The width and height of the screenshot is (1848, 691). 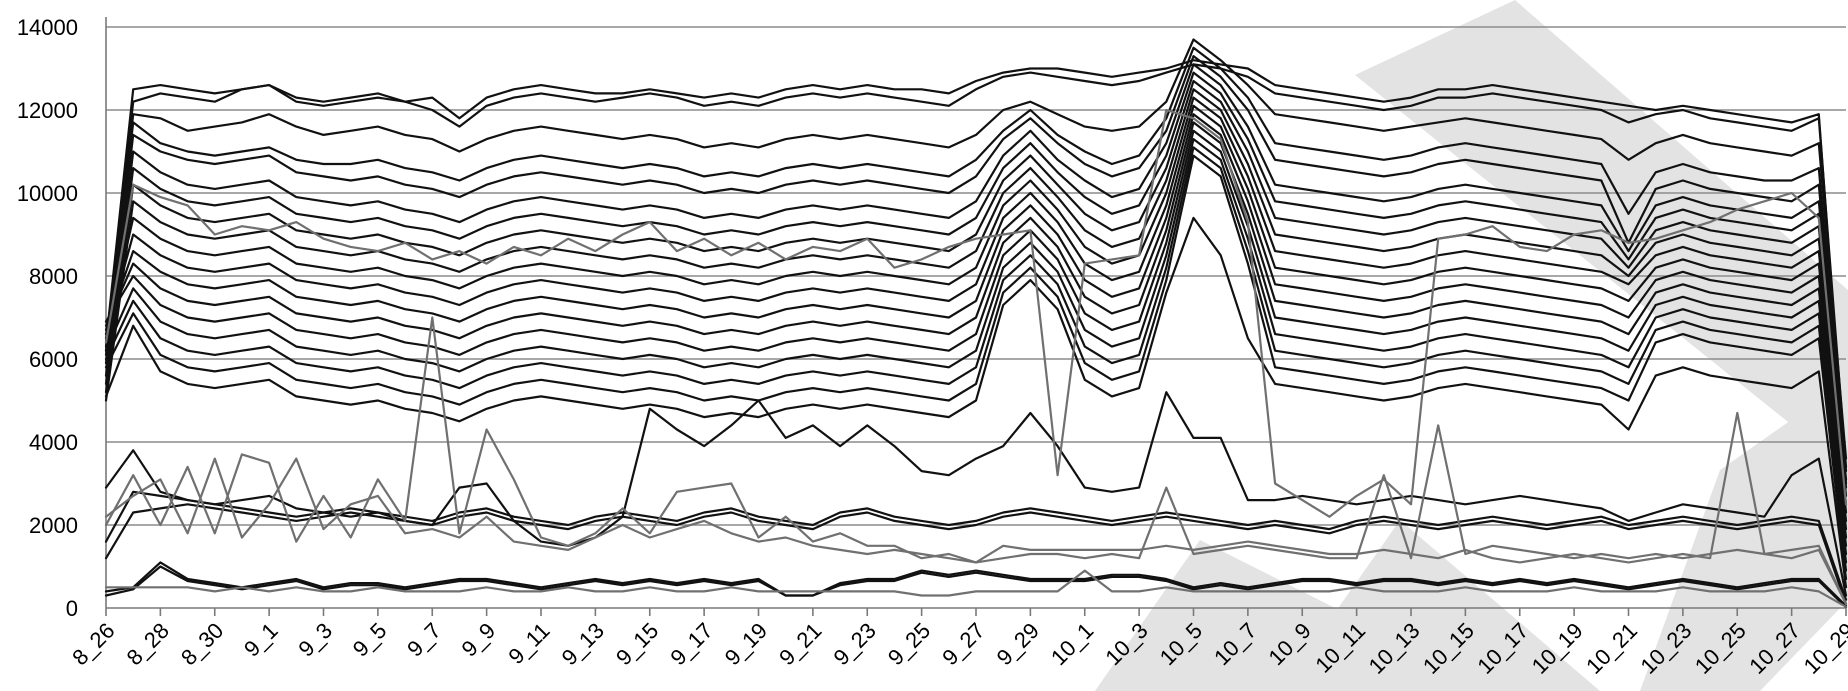 What do you see at coordinates (854, 644) in the screenshot?
I see `x-tick-label: 9_23` at bounding box center [854, 644].